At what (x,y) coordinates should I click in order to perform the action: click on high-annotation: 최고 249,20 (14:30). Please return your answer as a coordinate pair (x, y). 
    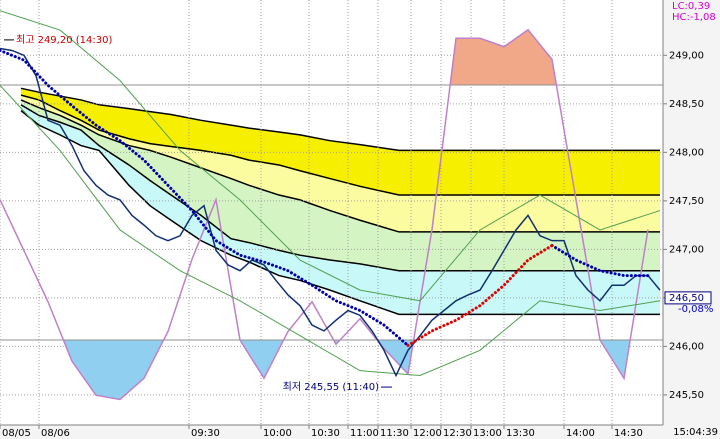
    Looking at the image, I should click on (64, 40).